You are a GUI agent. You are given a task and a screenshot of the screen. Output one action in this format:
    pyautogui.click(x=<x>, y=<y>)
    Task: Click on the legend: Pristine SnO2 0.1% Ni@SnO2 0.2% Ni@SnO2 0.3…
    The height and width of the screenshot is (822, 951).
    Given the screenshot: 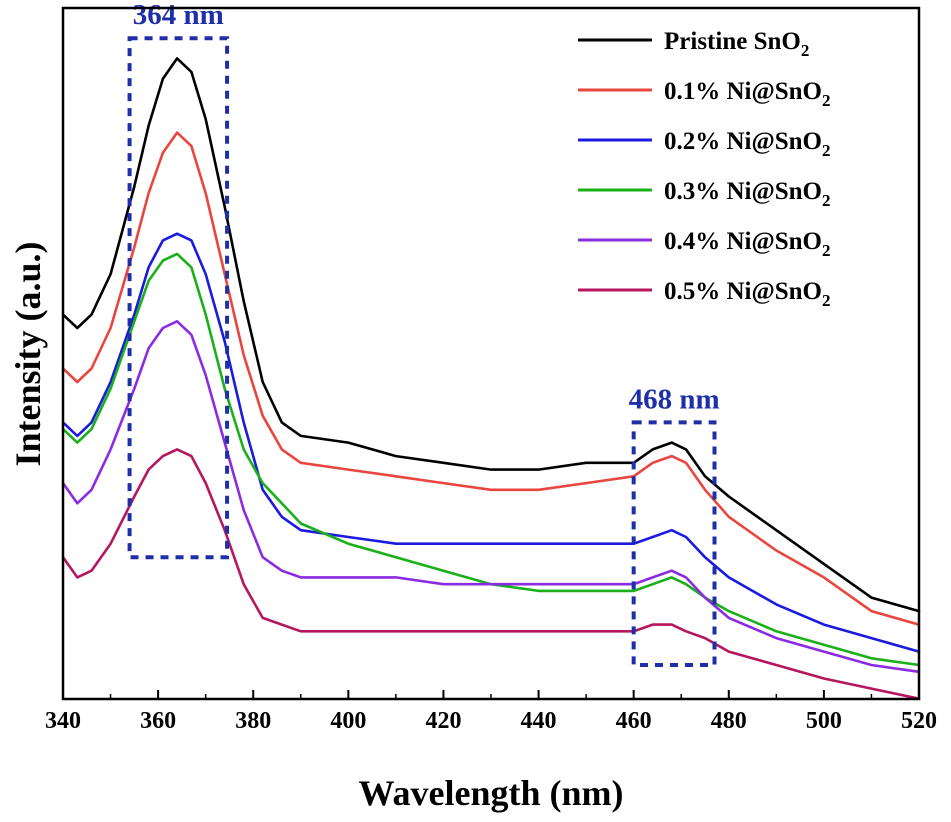 What is the action you would take?
    pyautogui.click(x=704, y=169)
    